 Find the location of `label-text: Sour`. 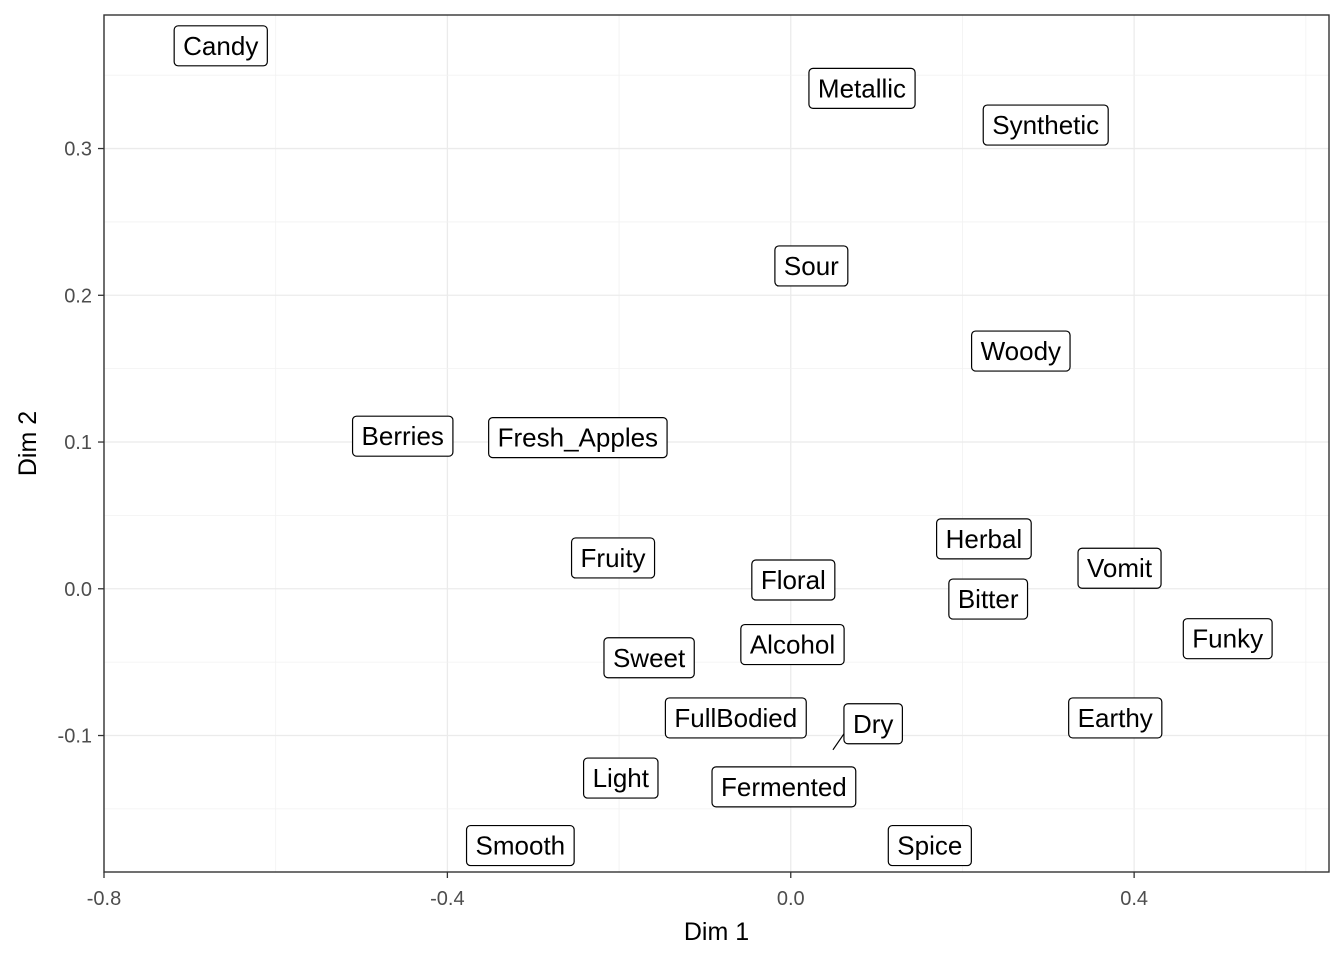

label-text: Sour is located at coordinates (811, 266).